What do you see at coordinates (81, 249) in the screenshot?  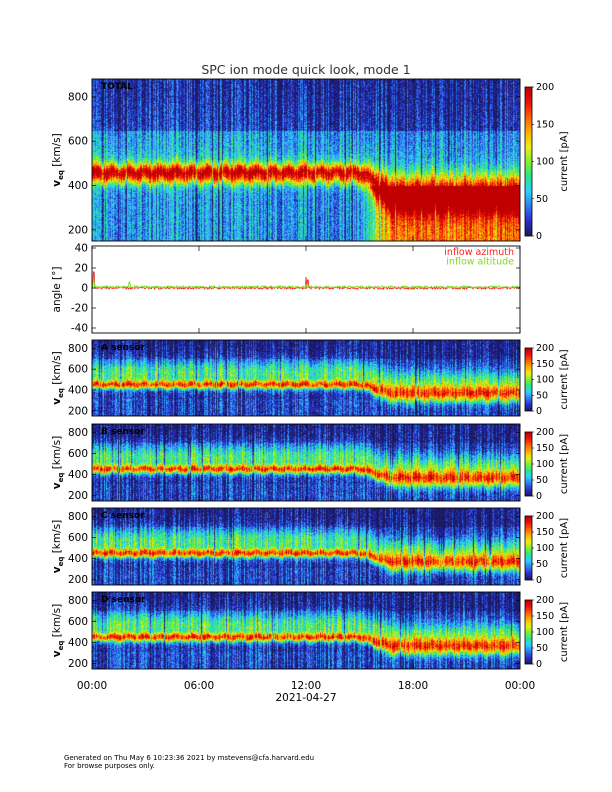 I see `y-tick-label: 40` at bounding box center [81, 249].